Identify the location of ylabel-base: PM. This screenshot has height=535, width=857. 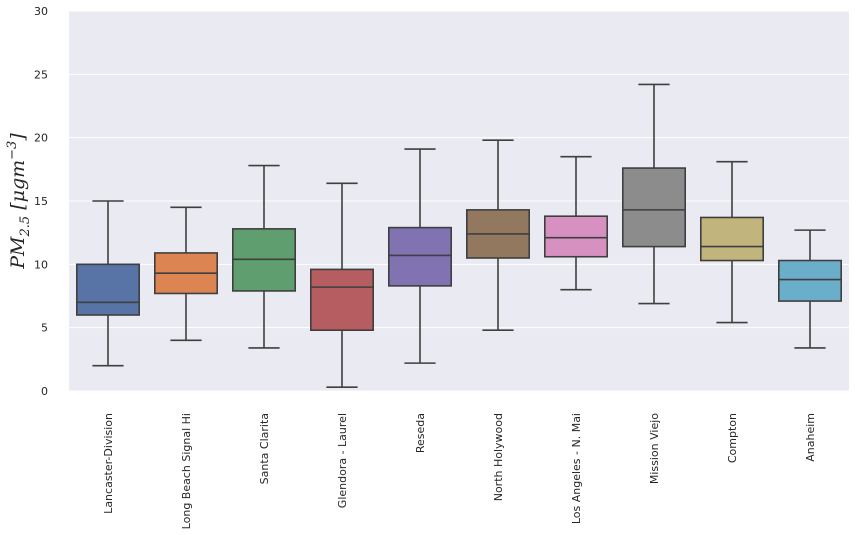
(18, 253).